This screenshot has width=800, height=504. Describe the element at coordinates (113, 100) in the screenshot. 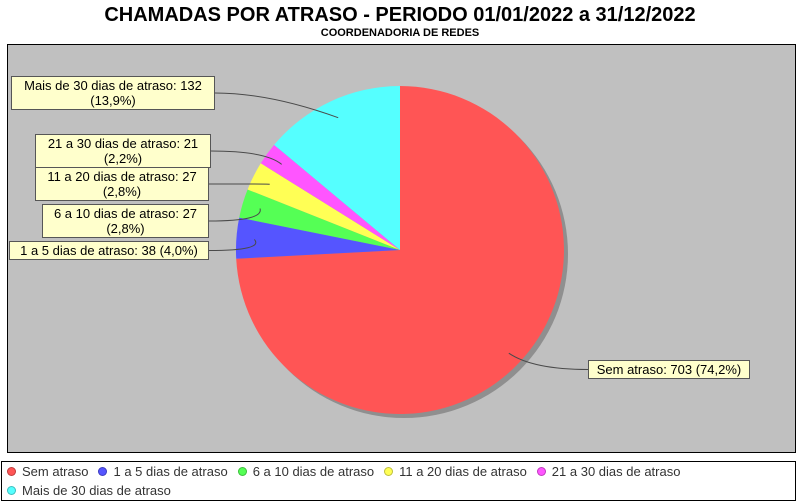

I see `callout-pct: (13,9%)` at that location.